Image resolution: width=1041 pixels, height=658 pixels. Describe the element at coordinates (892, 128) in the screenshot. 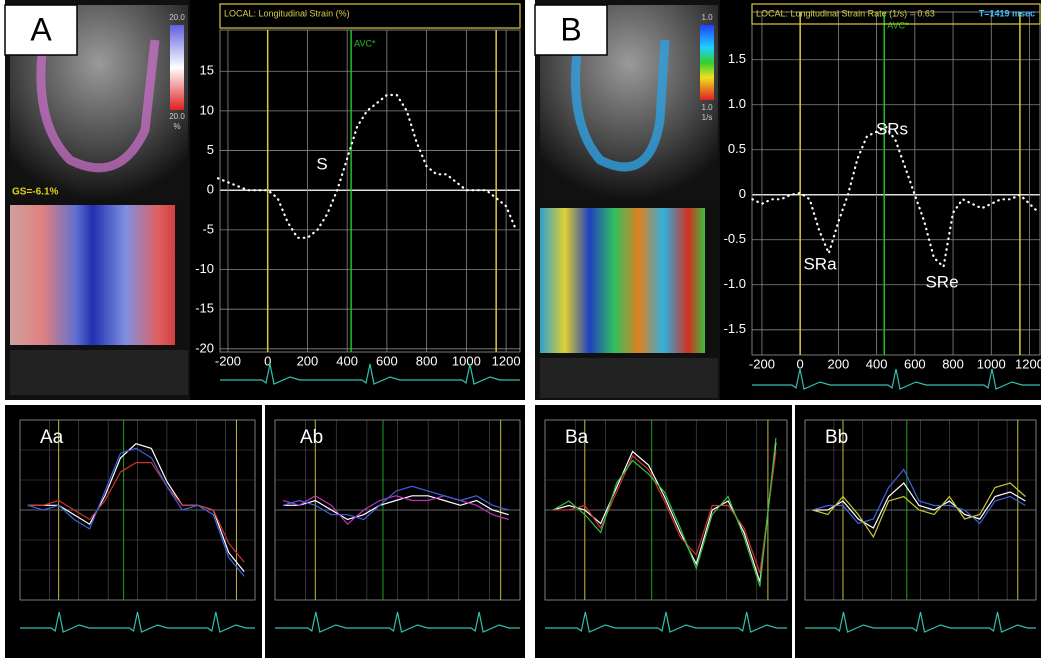

I see `annotation: SRs` at that location.